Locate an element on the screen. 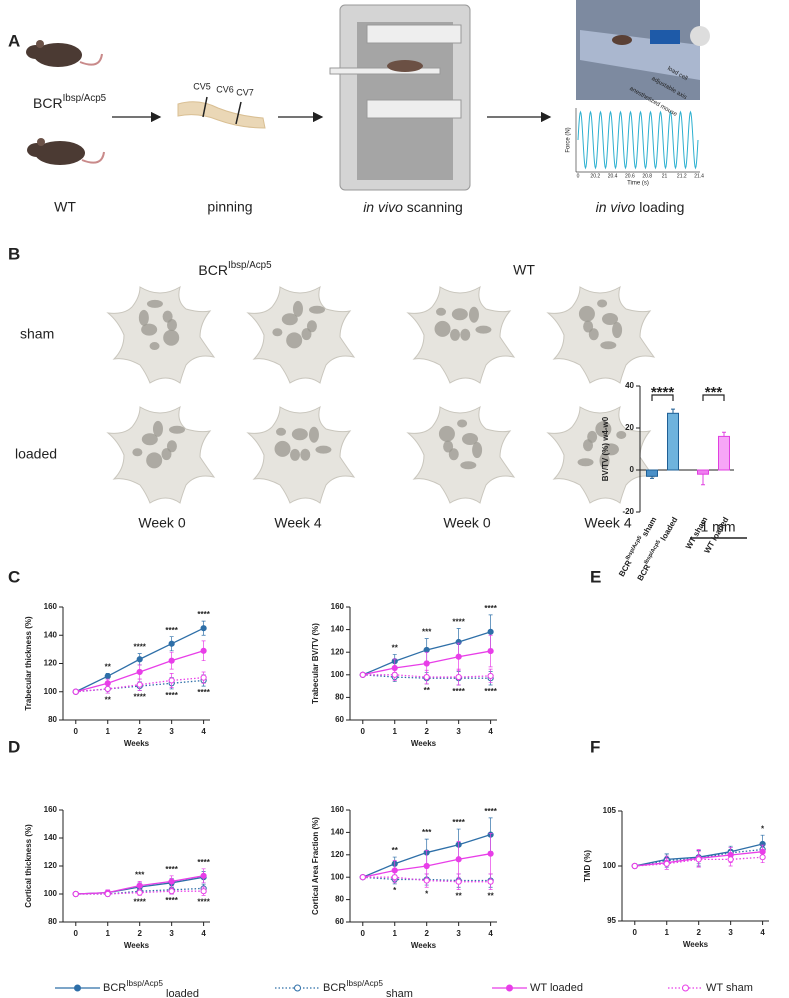 The image size is (789, 998). pin is located at coordinates (238, 113).